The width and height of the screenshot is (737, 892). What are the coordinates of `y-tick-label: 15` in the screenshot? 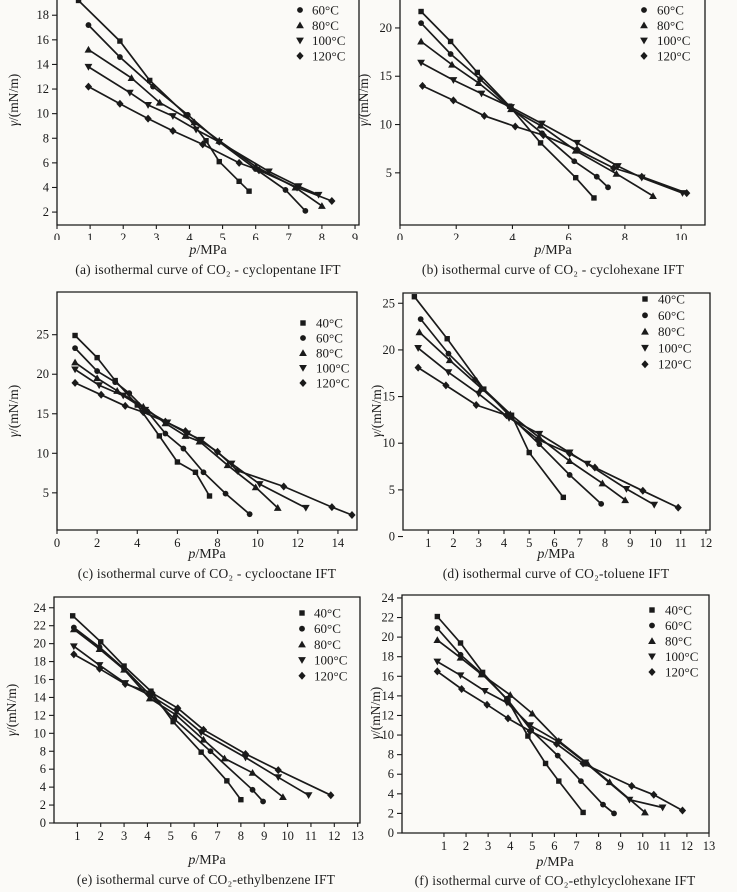 It's located at (386, 76).